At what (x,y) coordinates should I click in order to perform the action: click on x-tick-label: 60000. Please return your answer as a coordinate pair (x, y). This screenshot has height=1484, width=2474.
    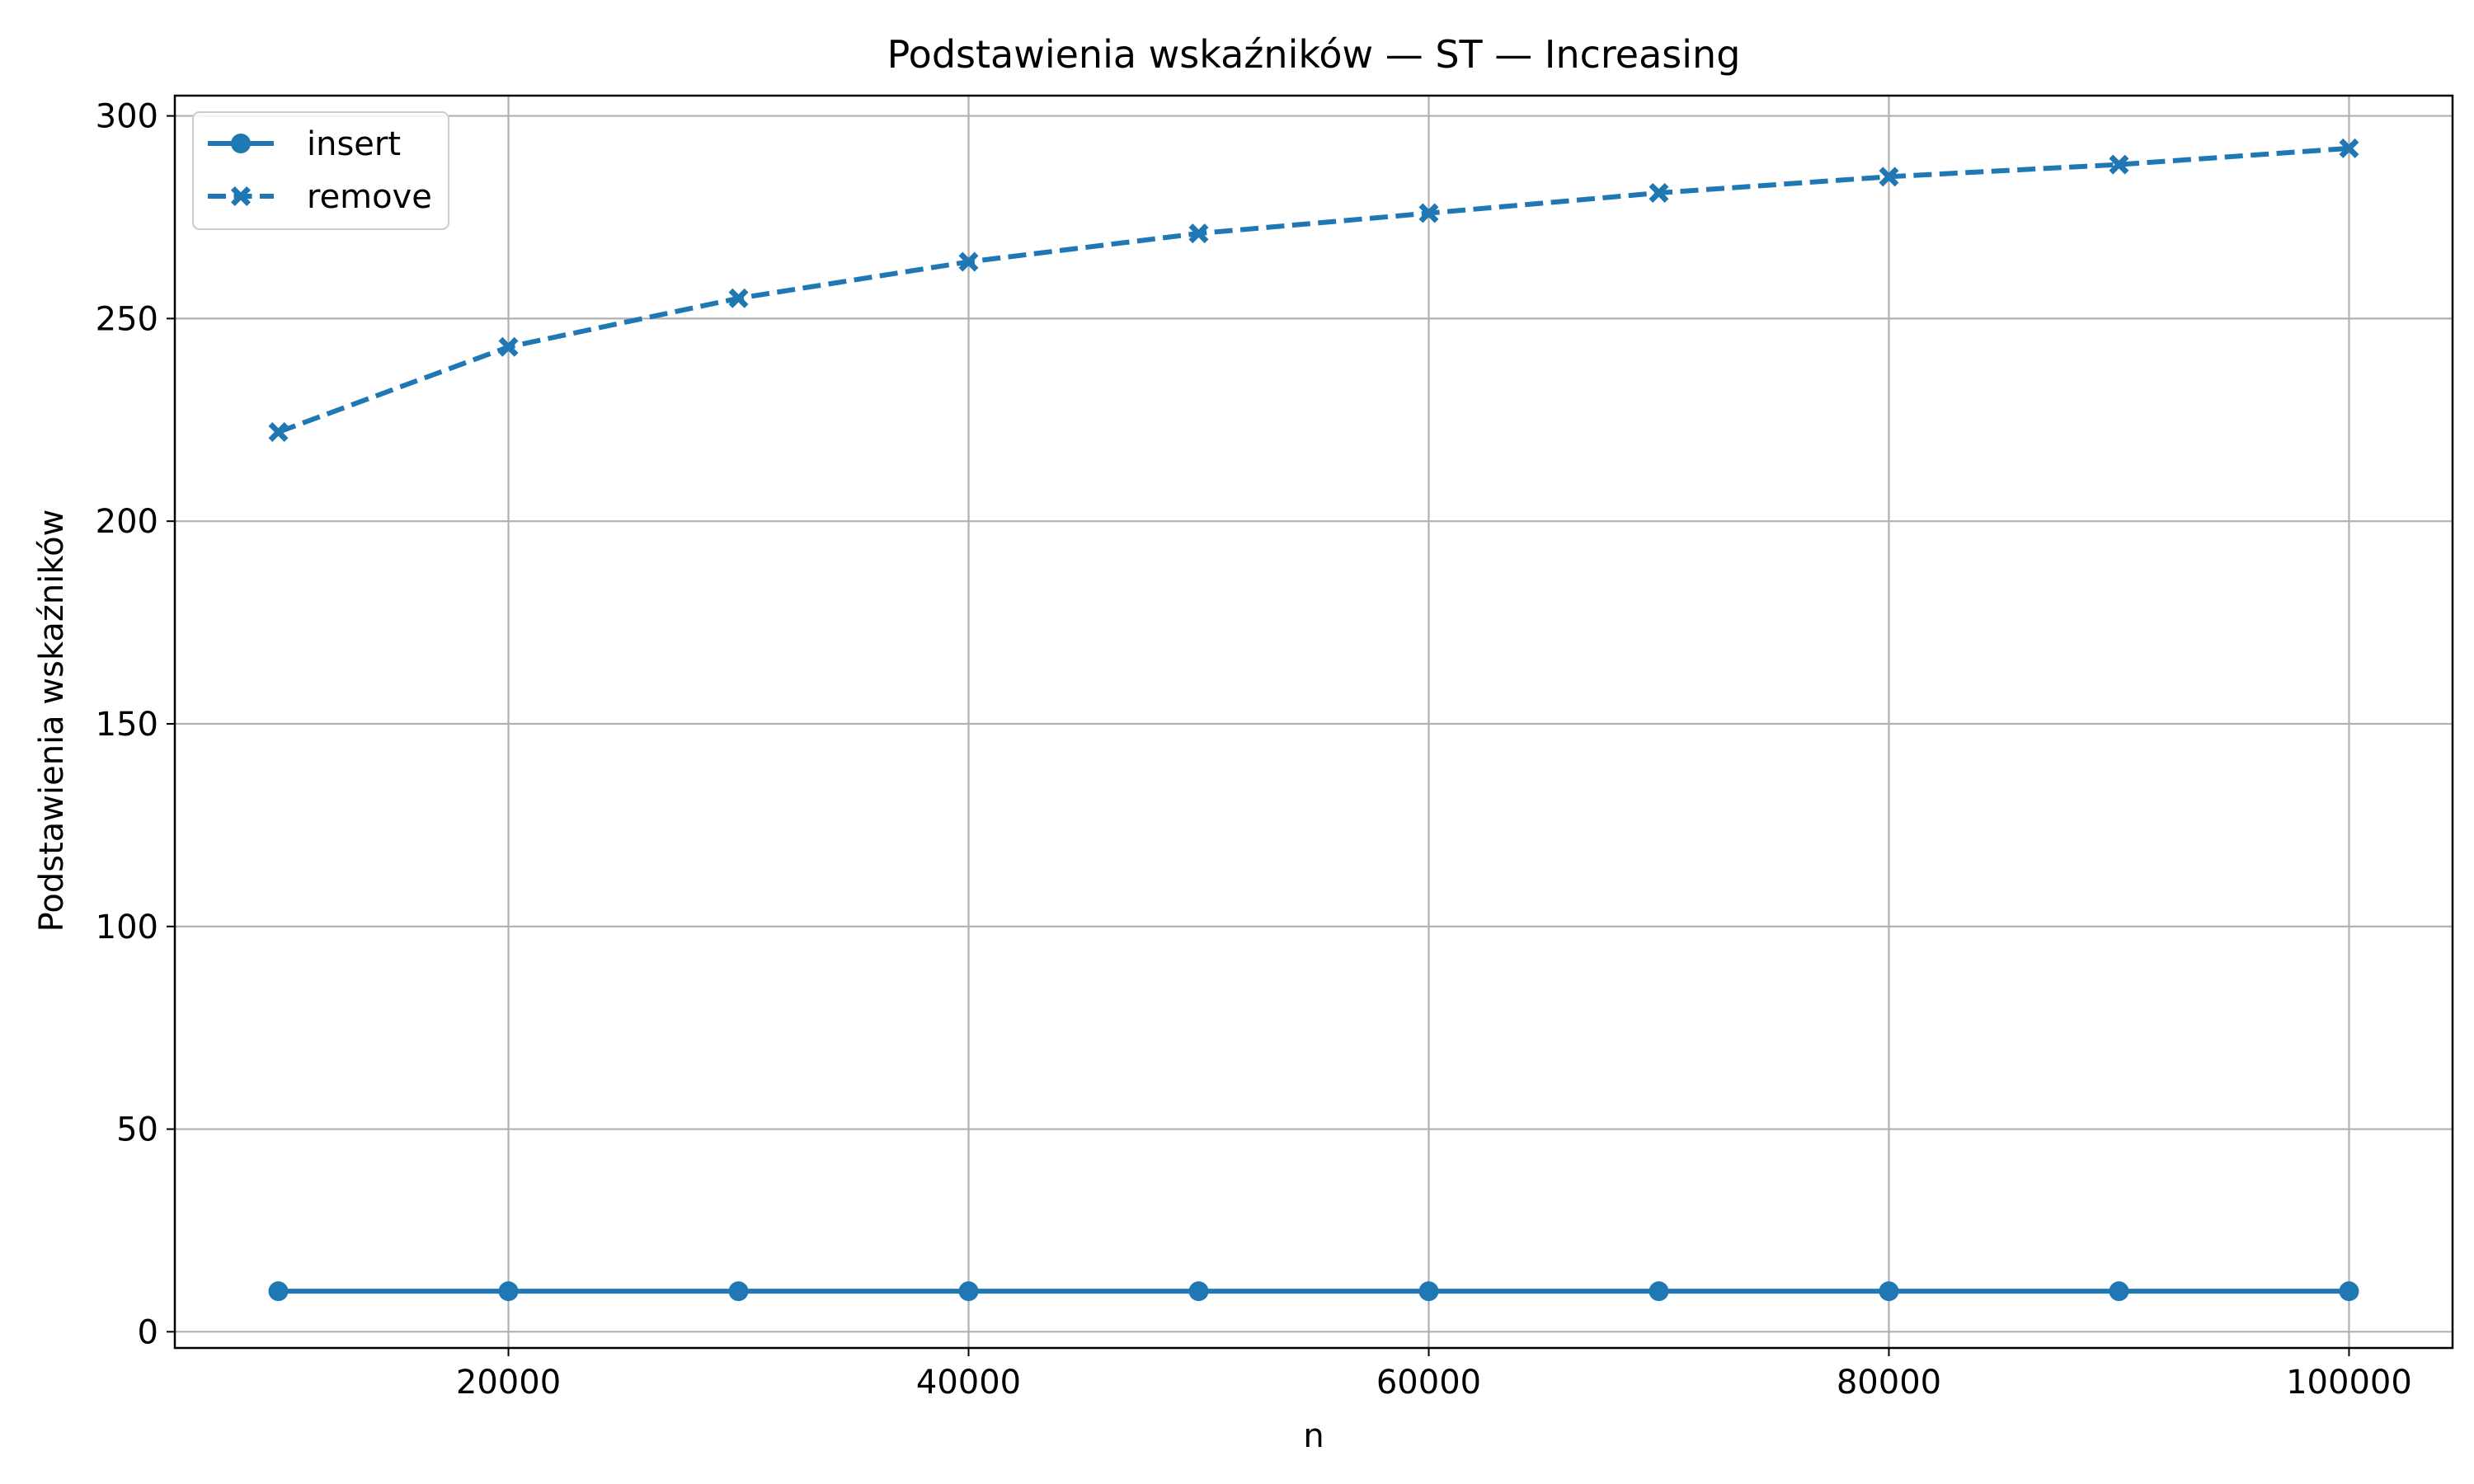
    Looking at the image, I should click on (1428, 1383).